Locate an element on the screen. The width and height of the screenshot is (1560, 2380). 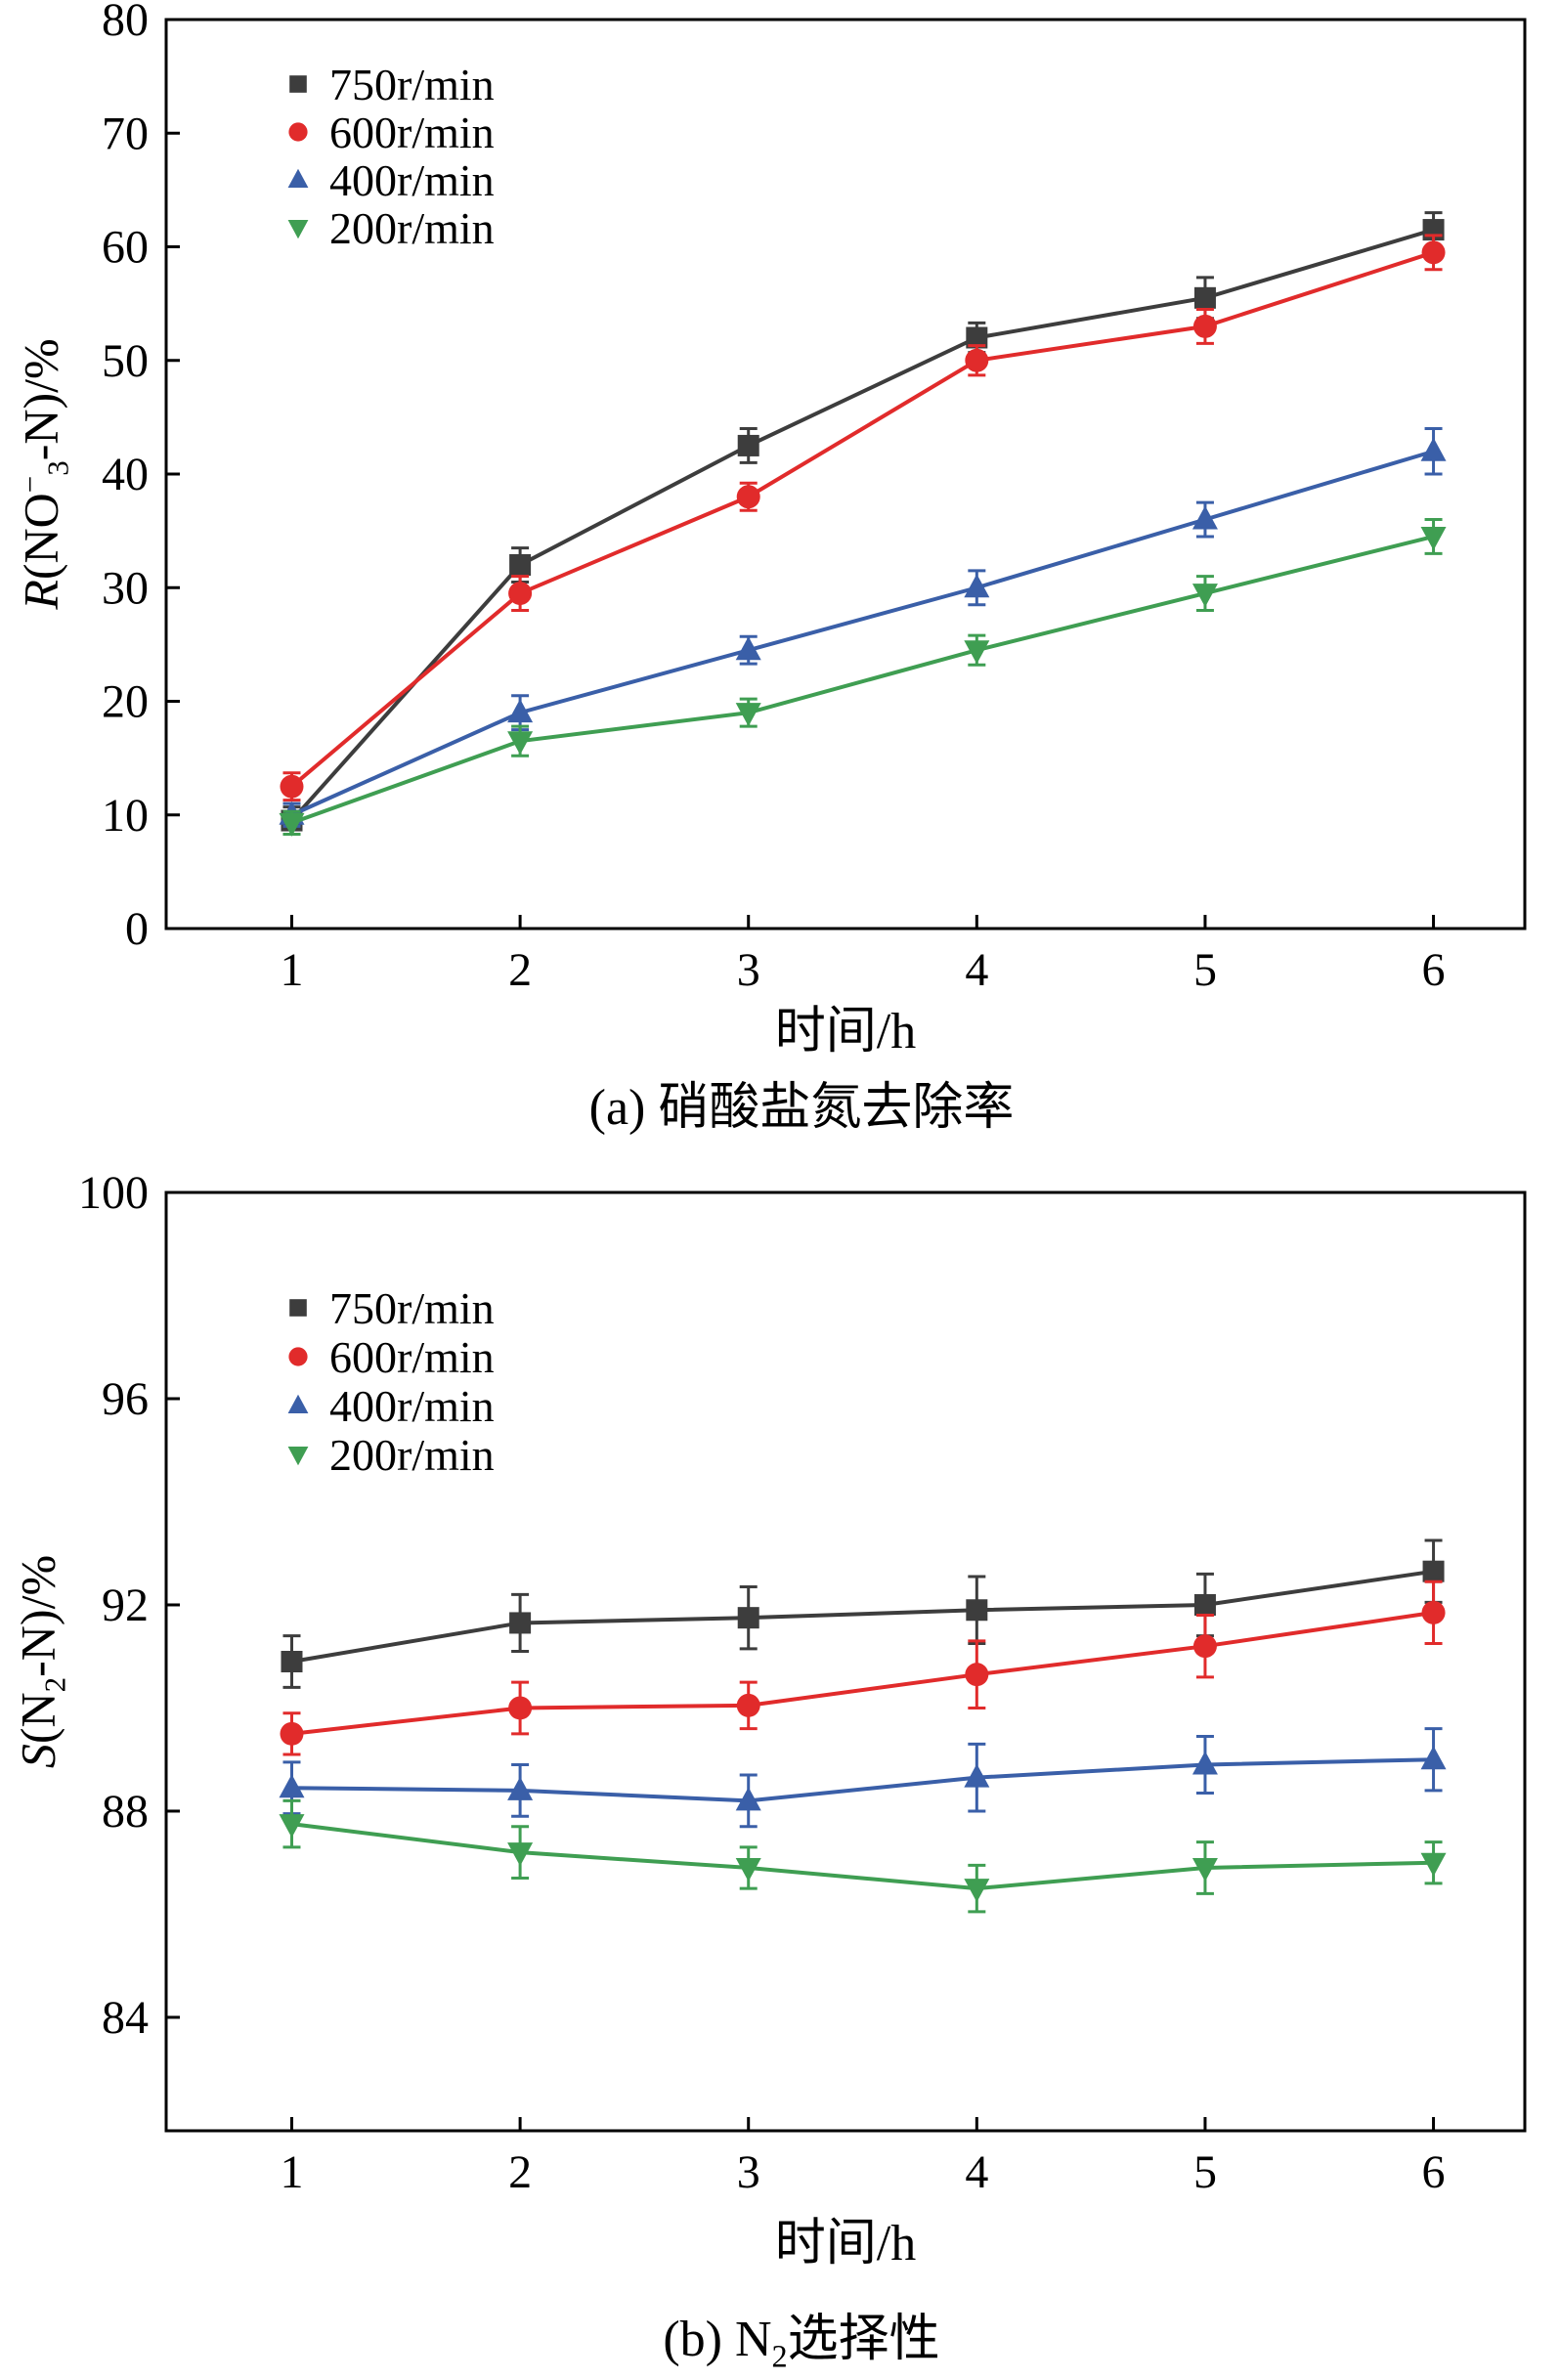
y-tick-label: 0 is located at coordinates (137, 929).